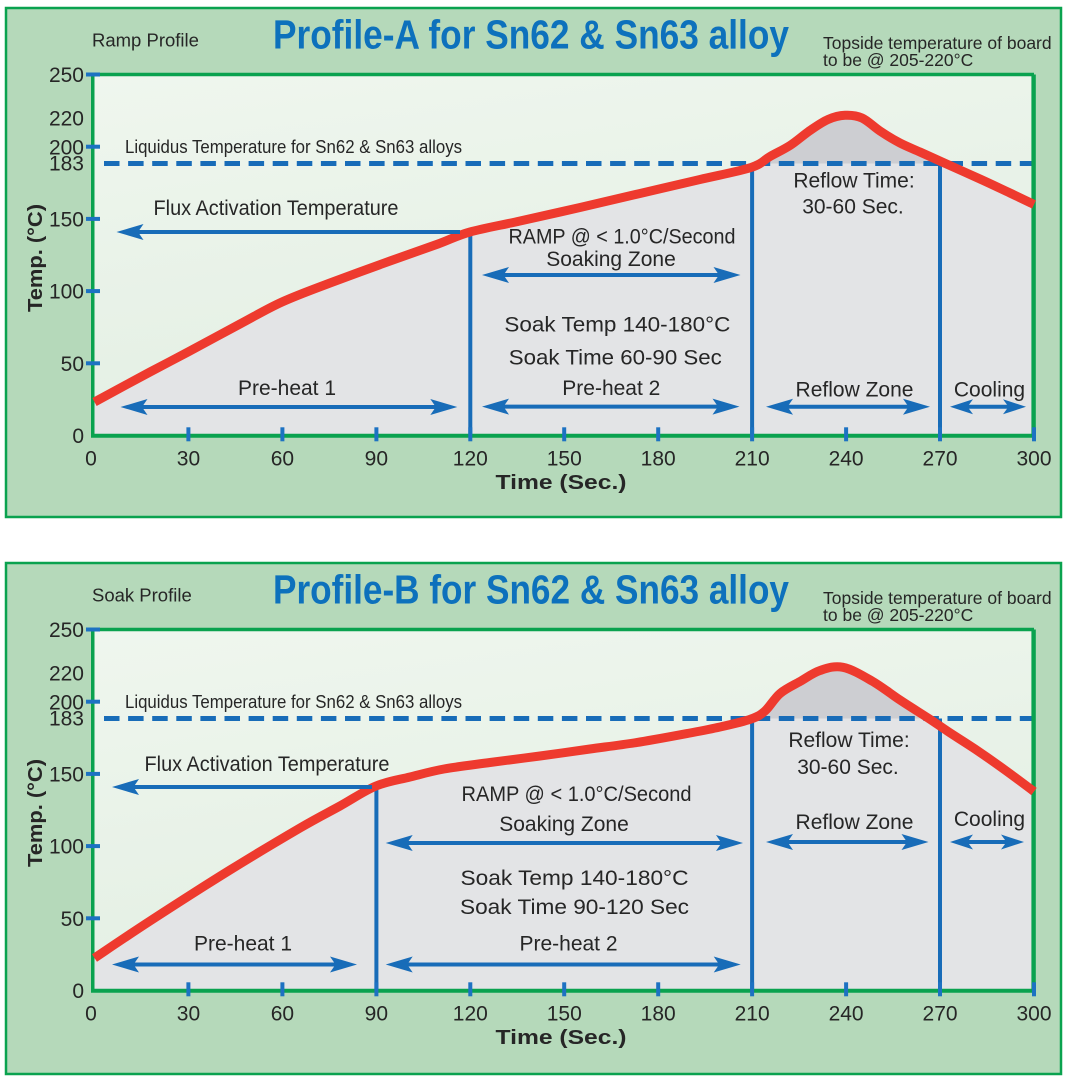 The width and height of the screenshot is (1071, 1080). Describe the element at coordinates (574, 907) in the screenshot. I see `svg-text: Soak Time 90-120 Sec` at that location.